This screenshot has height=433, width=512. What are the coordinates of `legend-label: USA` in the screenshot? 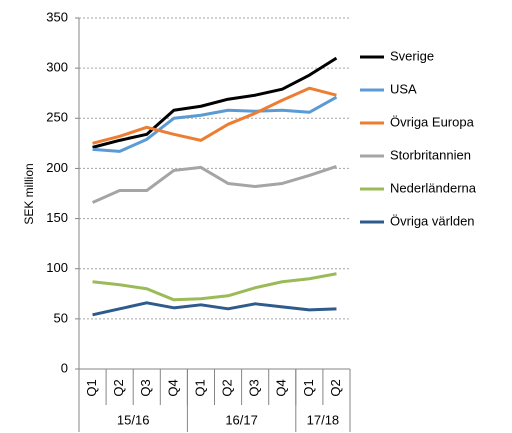 It's located at (403, 88).